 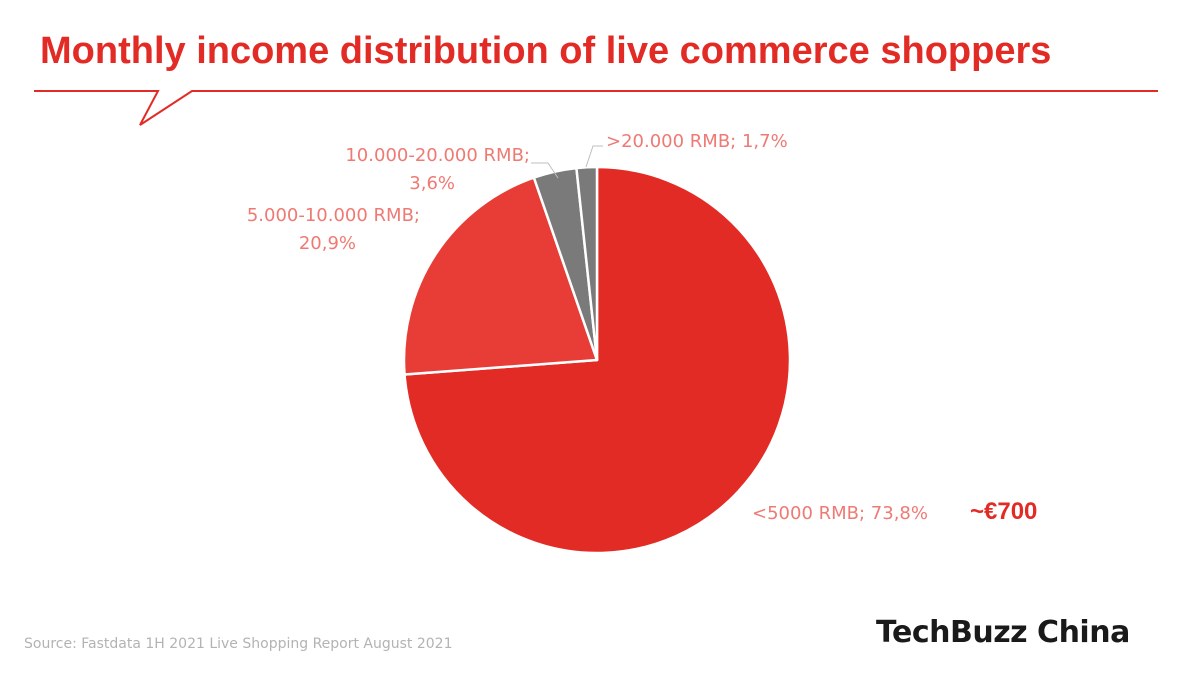 What do you see at coordinates (840, 513) in the screenshot?
I see `label-slice-lt5000: <5000 RMB; 73,8%` at bounding box center [840, 513].